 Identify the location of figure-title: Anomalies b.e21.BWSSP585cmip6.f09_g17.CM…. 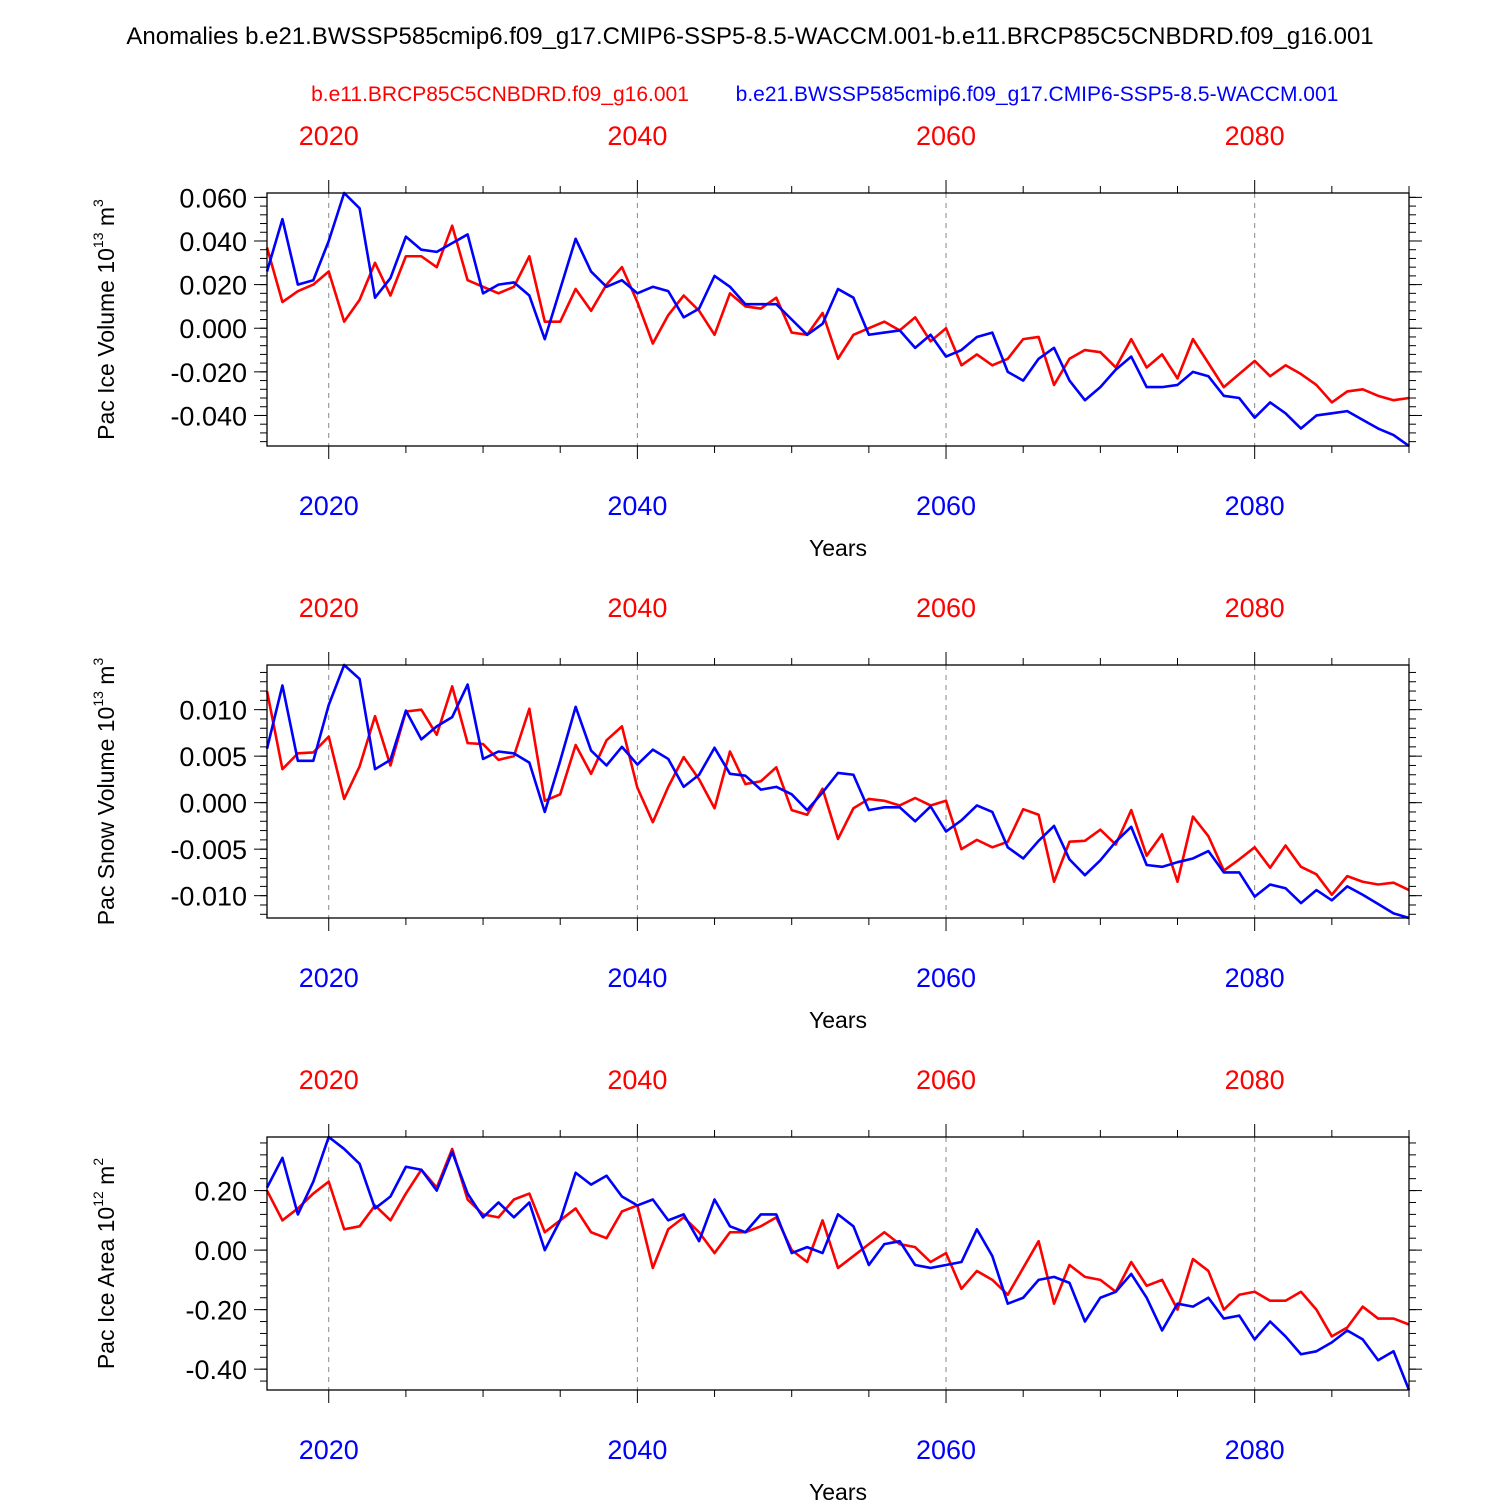
(749, 36).